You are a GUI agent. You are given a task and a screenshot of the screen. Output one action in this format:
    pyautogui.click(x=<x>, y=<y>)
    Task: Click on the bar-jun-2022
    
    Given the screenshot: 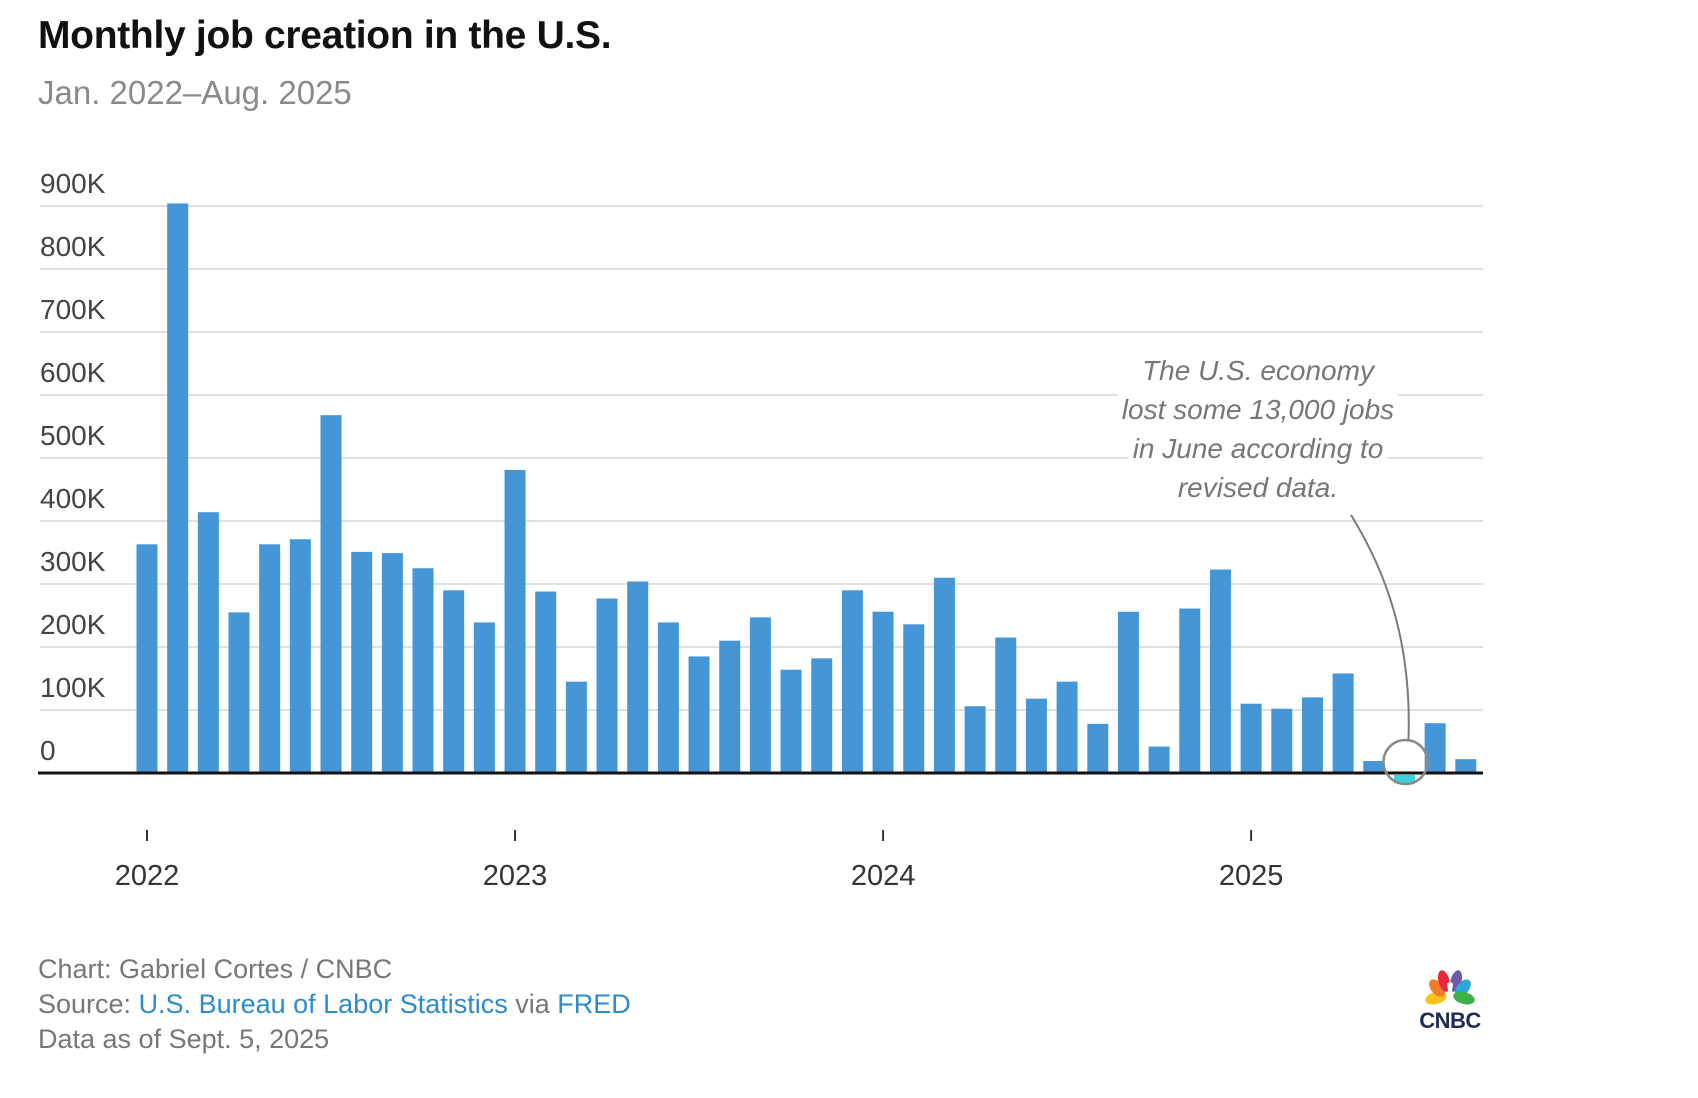 What is the action you would take?
    pyautogui.click(x=300, y=656)
    